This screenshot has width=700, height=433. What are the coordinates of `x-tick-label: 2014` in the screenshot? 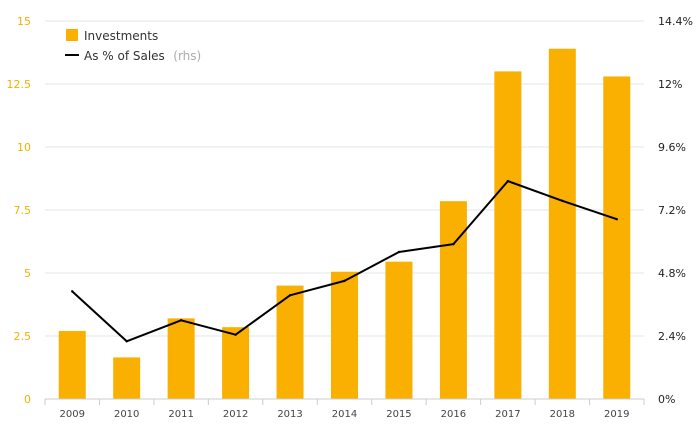 It's located at (344, 414).